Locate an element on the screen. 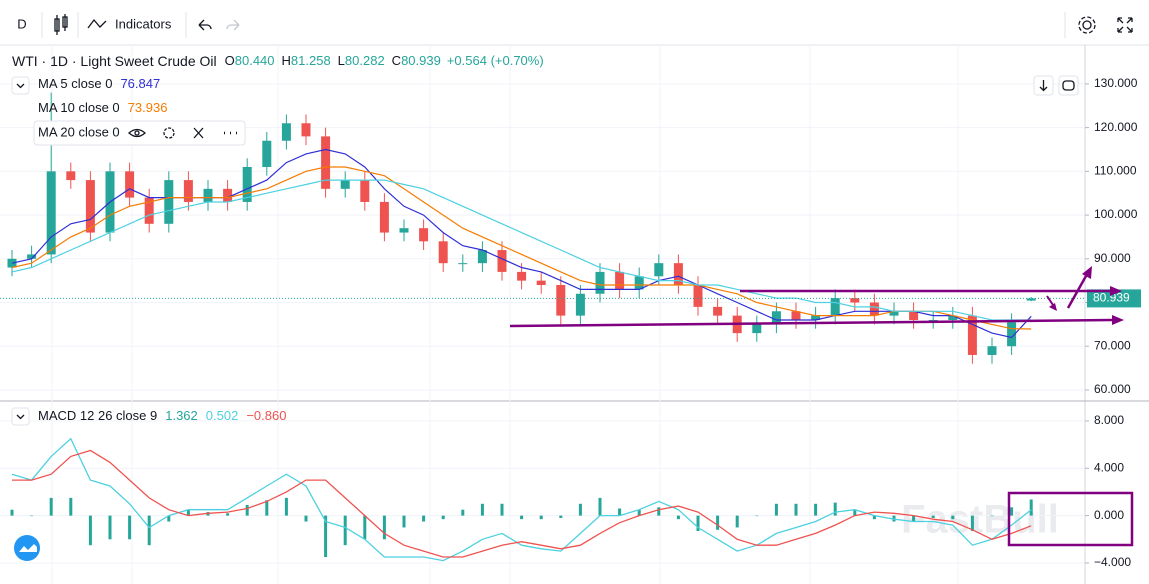 The image size is (1149, 584). close-label: C is located at coordinates (396, 60).